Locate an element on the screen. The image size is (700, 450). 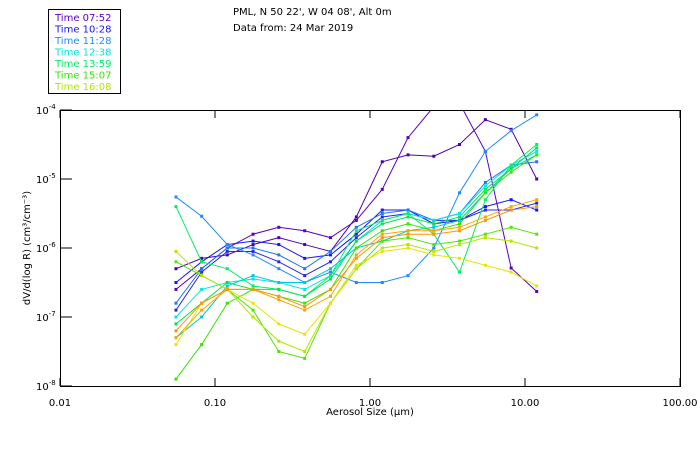
y-tick-exp: -8 is located at coordinates (52, 383).